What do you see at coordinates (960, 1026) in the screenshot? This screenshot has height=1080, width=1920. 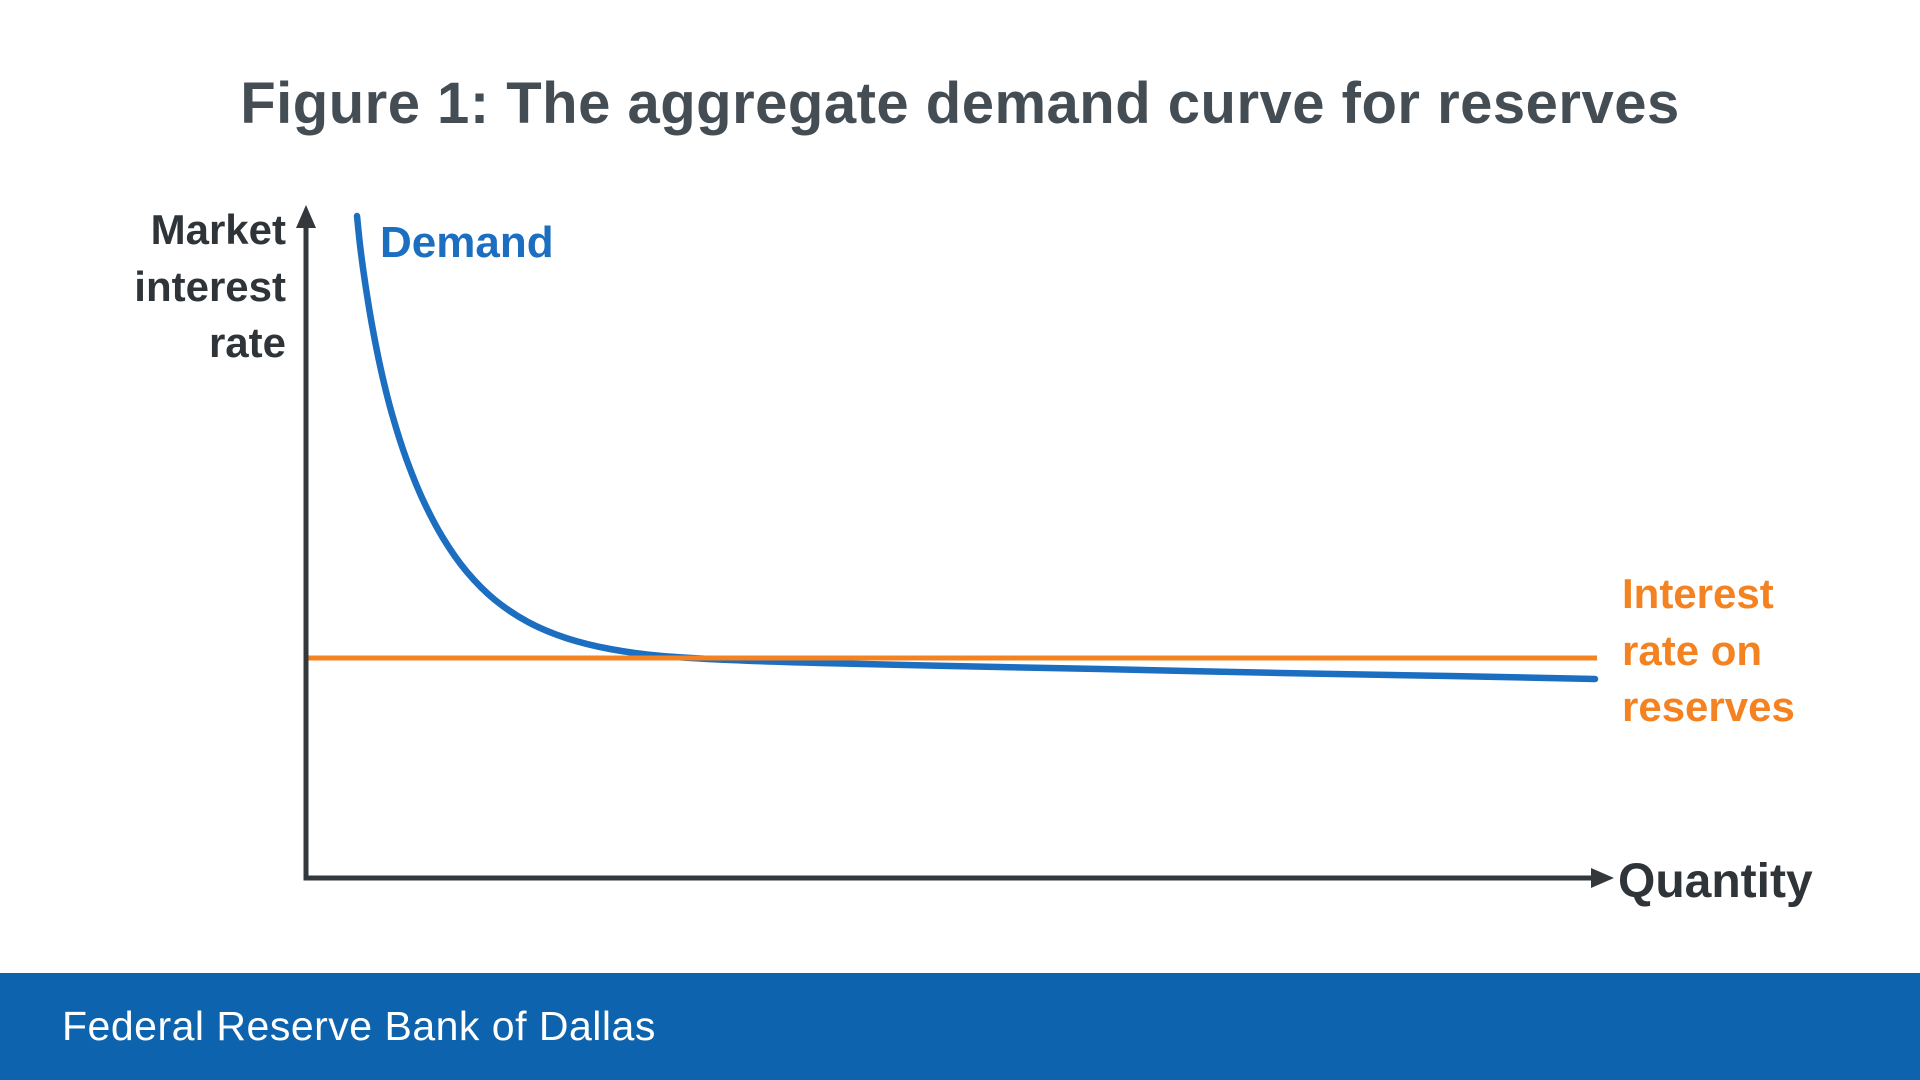 I see `footer-brand-bar: Federal Reserve Bank of Dallas` at bounding box center [960, 1026].